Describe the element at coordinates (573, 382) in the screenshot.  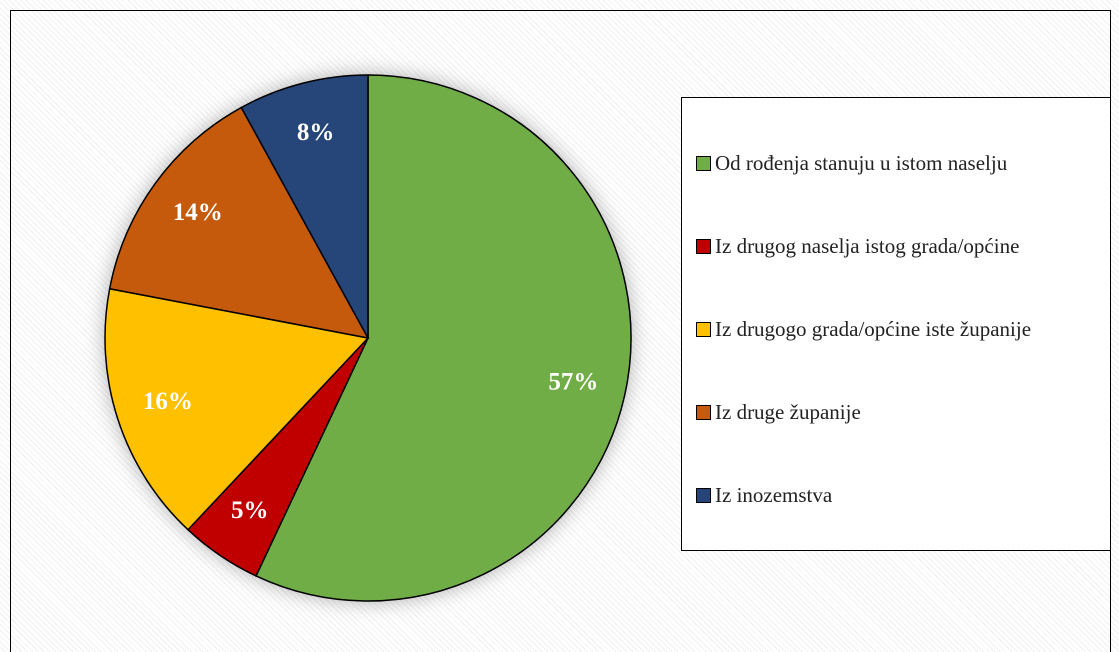
I see `data-label: 57%` at that location.